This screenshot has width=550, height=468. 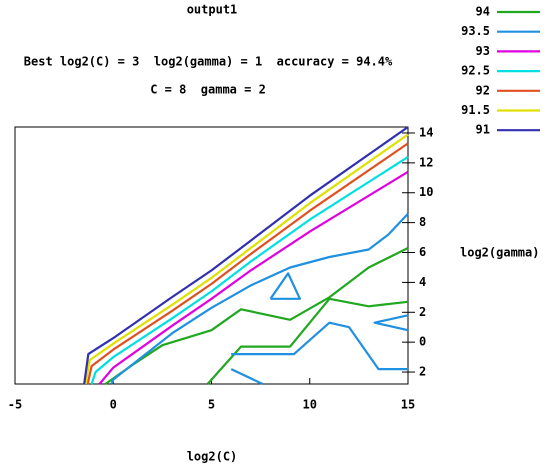 What do you see at coordinates (422, 282) in the screenshot?
I see `y-tick-label: 4` at bounding box center [422, 282].